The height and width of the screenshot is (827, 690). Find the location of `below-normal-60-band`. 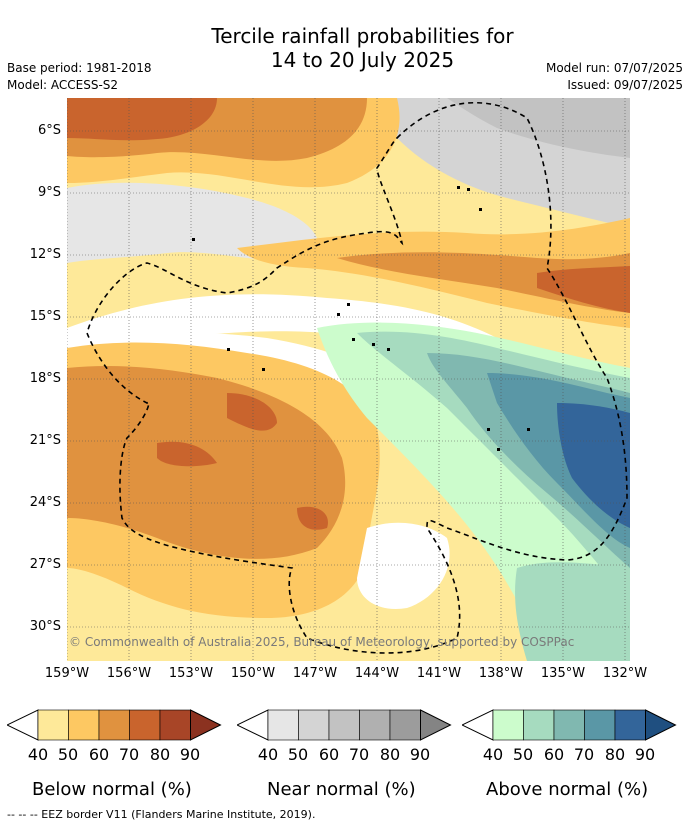

below-normal-60-band is located at coordinates (483, 282).